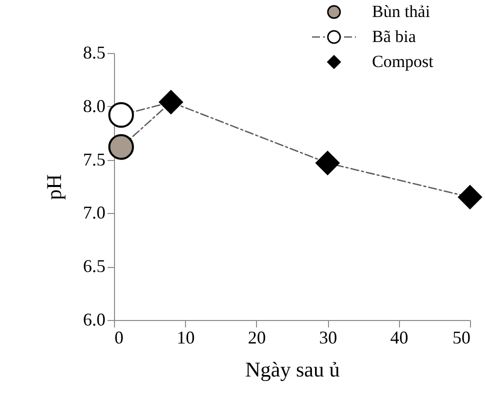  I want to click on legend-label: Bùn thải, so click(401, 11).